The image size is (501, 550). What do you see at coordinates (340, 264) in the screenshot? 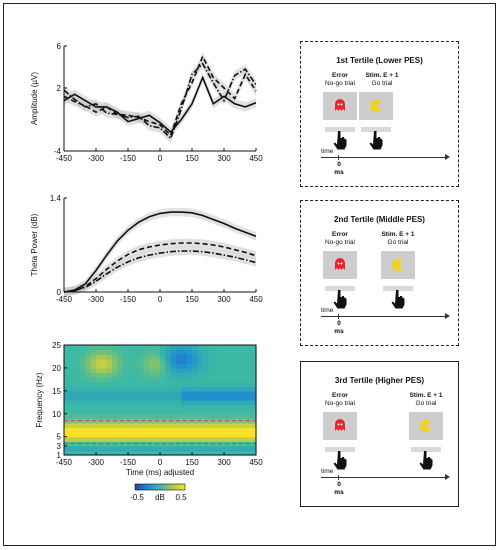
I see `ghost-icon` at bounding box center [340, 264].